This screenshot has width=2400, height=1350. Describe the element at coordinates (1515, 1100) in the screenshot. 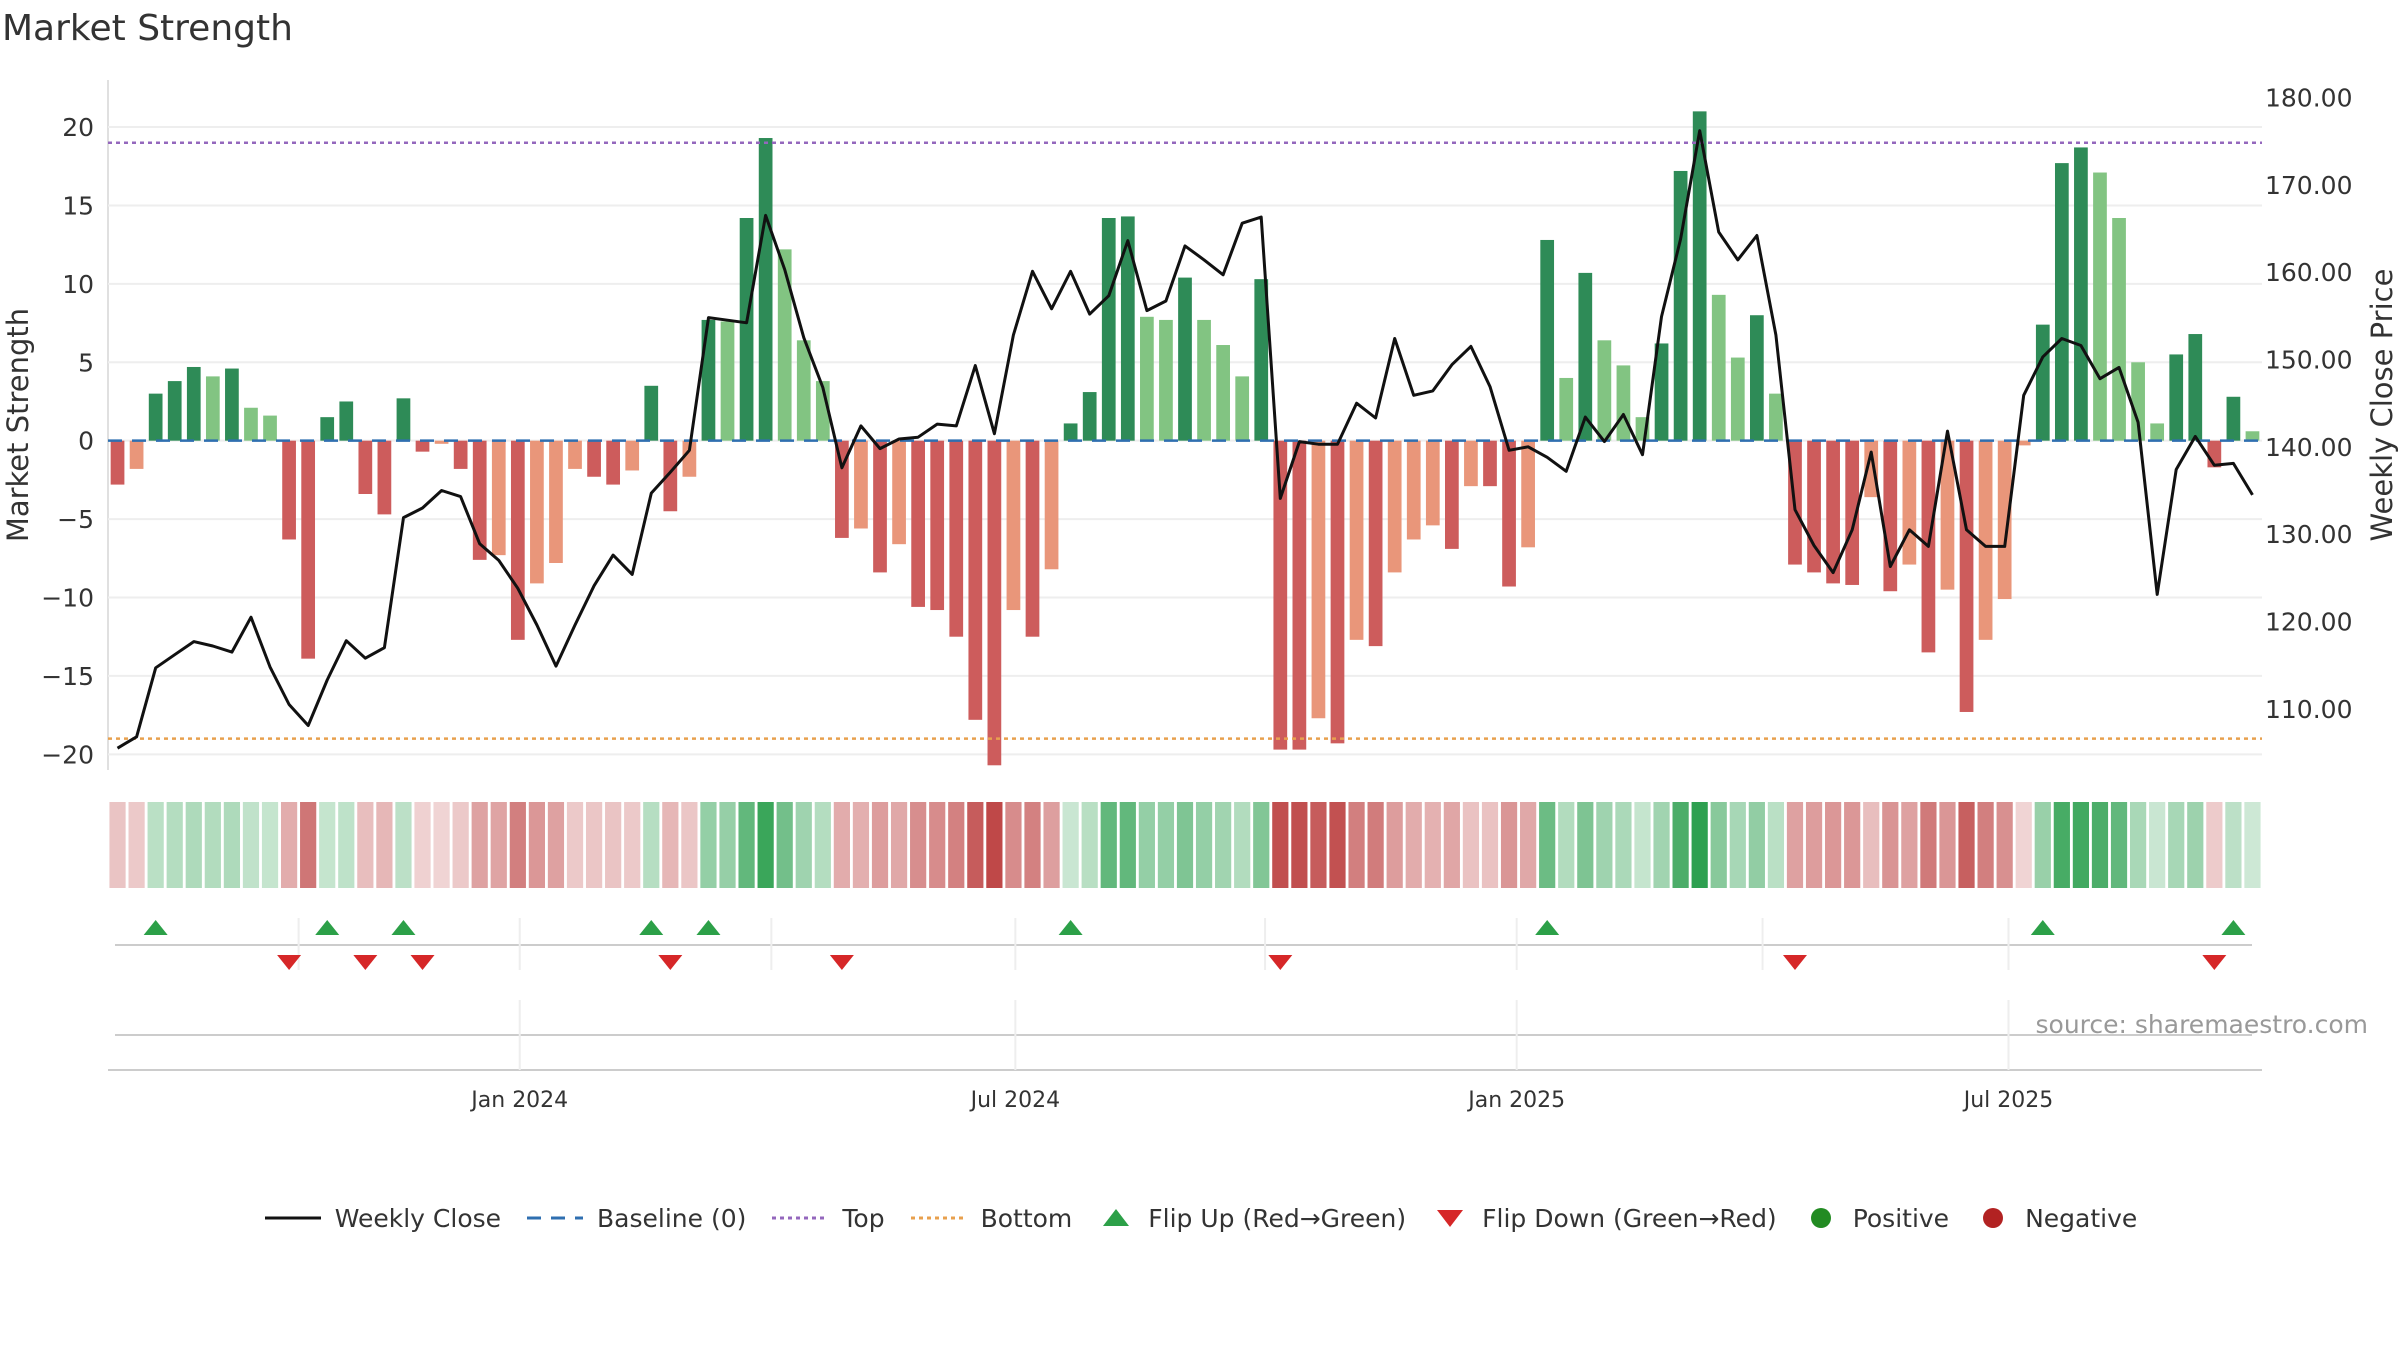

I see `x-tick-label: Jan 2025` at that location.